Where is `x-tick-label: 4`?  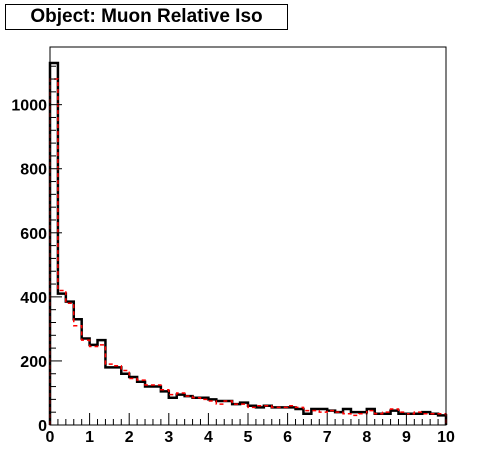
x-tick-label: 4 is located at coordinates (208, 437).